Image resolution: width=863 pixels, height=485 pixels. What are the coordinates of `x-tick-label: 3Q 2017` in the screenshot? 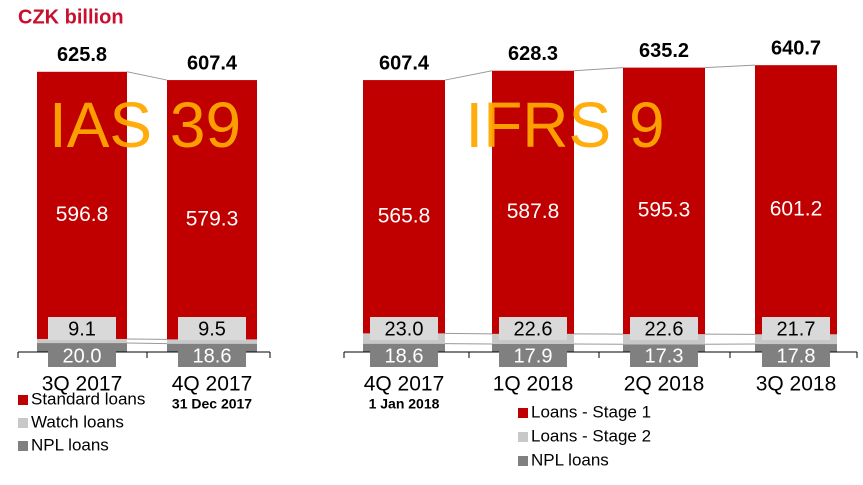 It's located at (82, 384).